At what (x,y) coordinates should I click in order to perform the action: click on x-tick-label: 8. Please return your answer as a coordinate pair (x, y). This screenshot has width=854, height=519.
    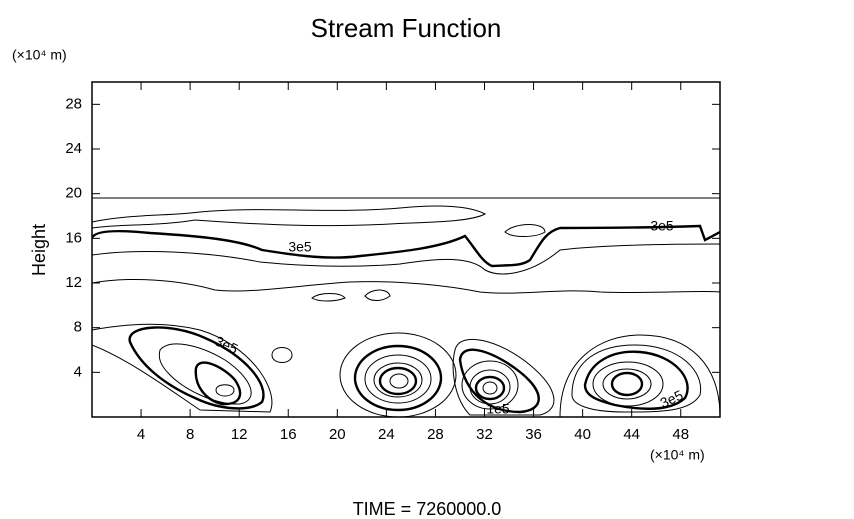
    Looking at the image, I should click on (190, 434).